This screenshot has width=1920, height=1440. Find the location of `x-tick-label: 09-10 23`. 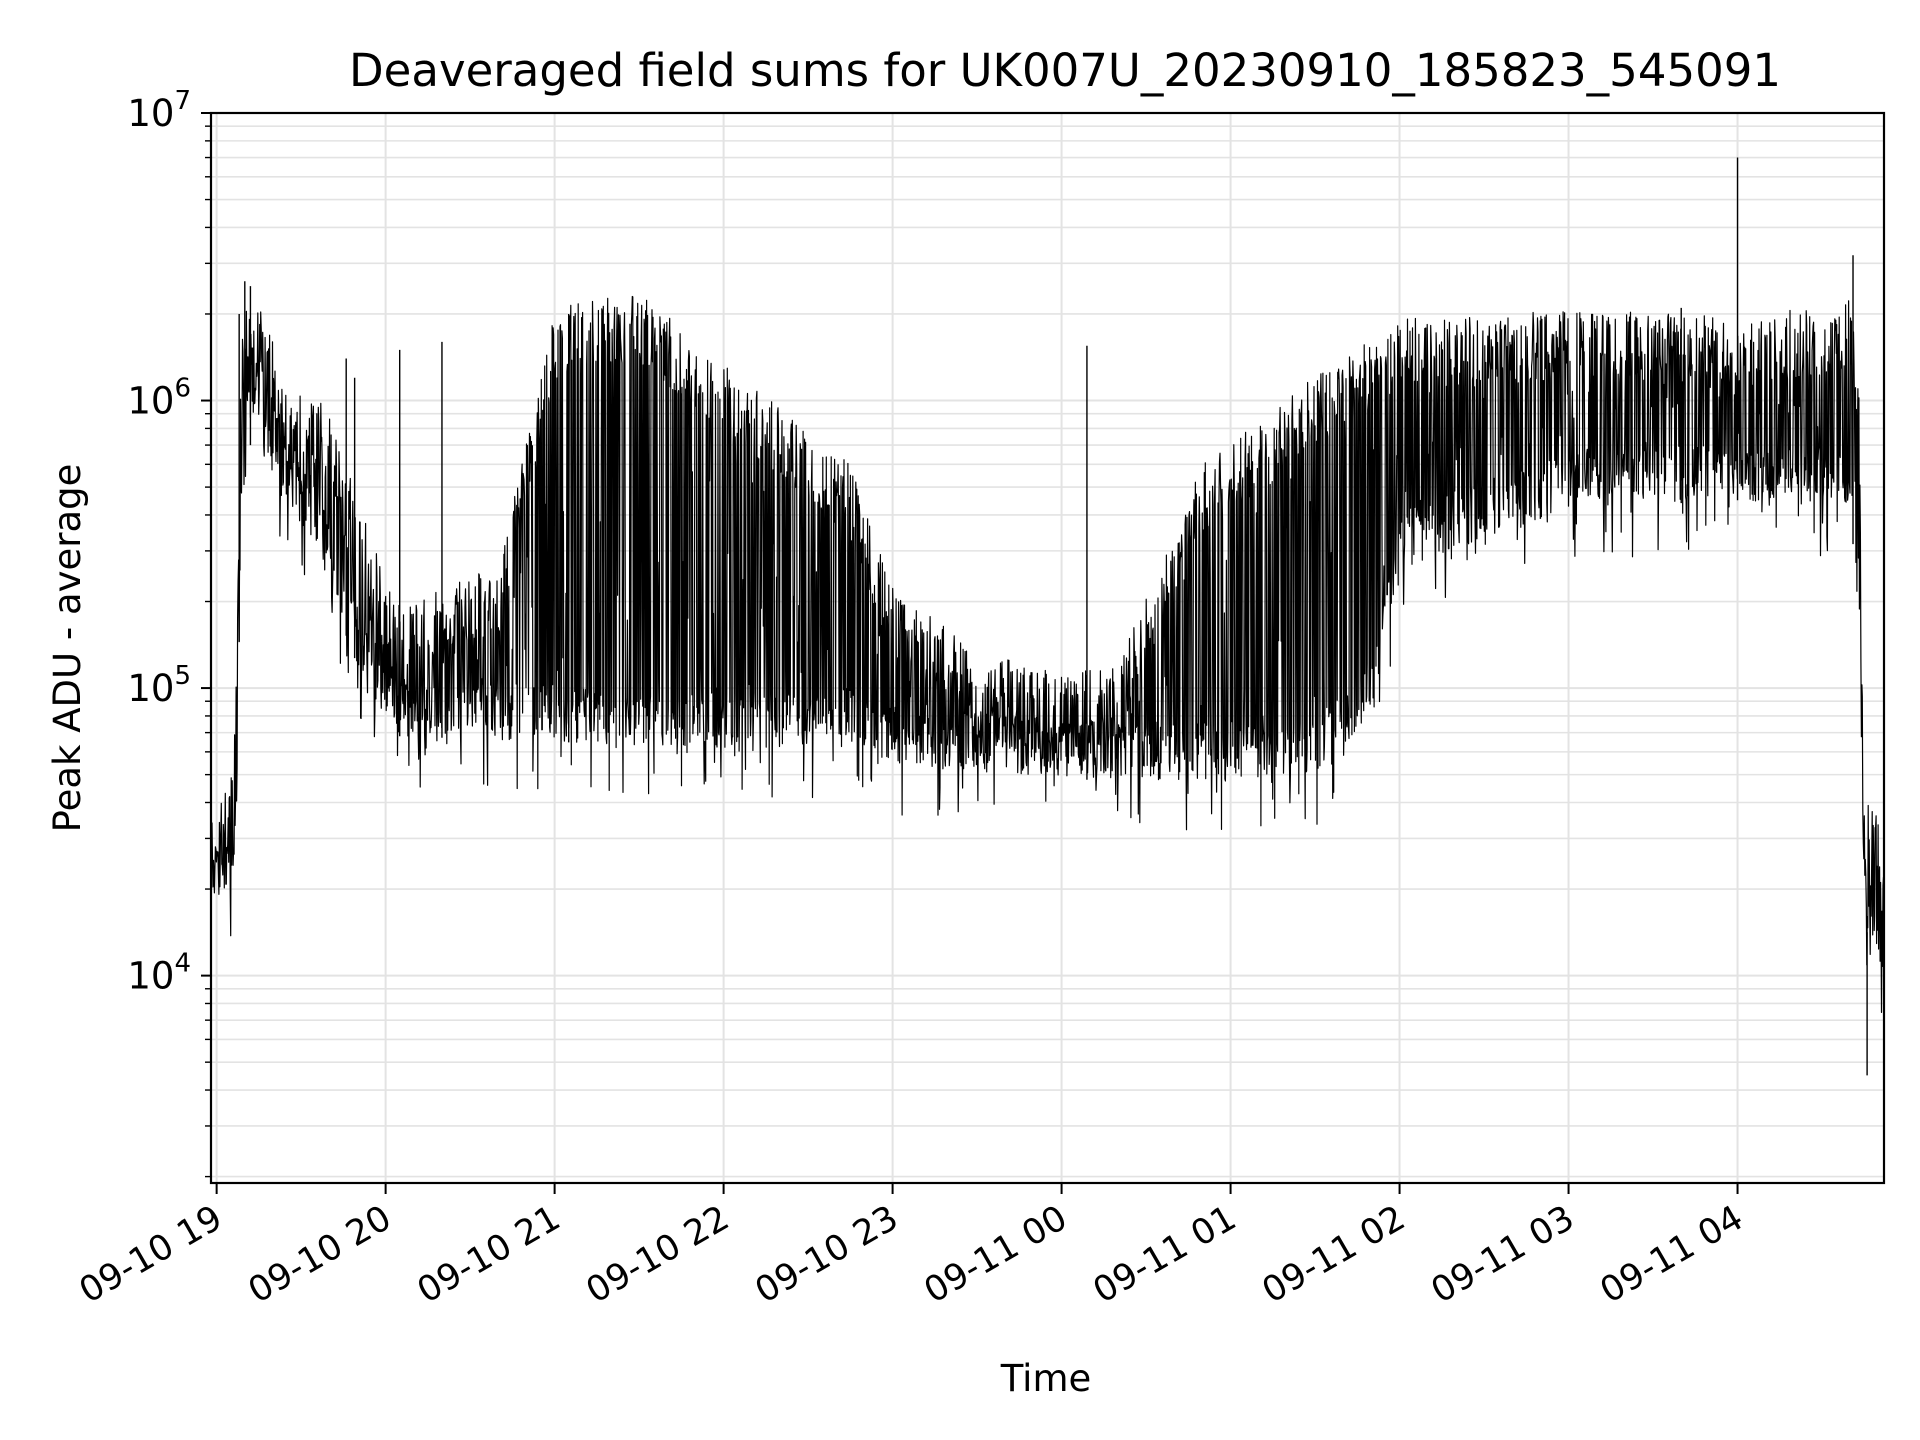

x-tick-label: 09-10 23 is located at coordinates (827, 1254).